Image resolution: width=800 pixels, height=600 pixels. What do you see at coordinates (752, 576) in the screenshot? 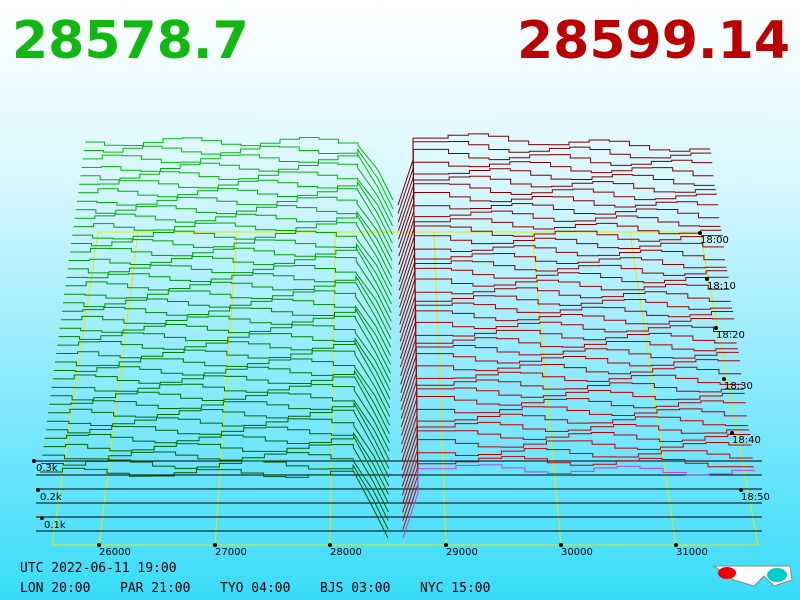
I see `glasses-icon` at bounding box center [752, 576].